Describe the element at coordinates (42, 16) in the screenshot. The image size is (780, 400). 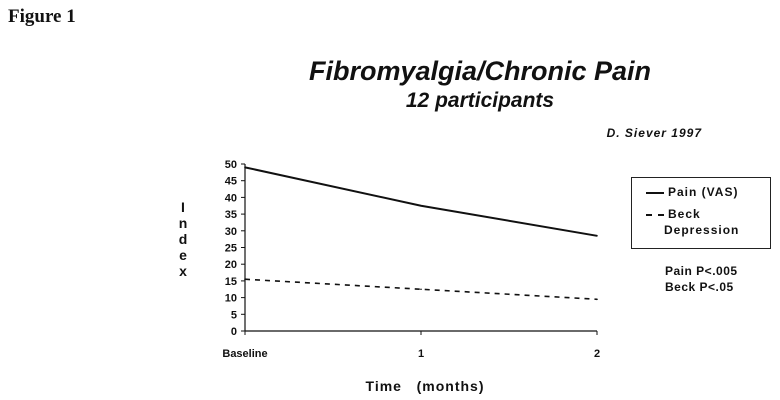
I see `figure-label: Figure 1` at that location.